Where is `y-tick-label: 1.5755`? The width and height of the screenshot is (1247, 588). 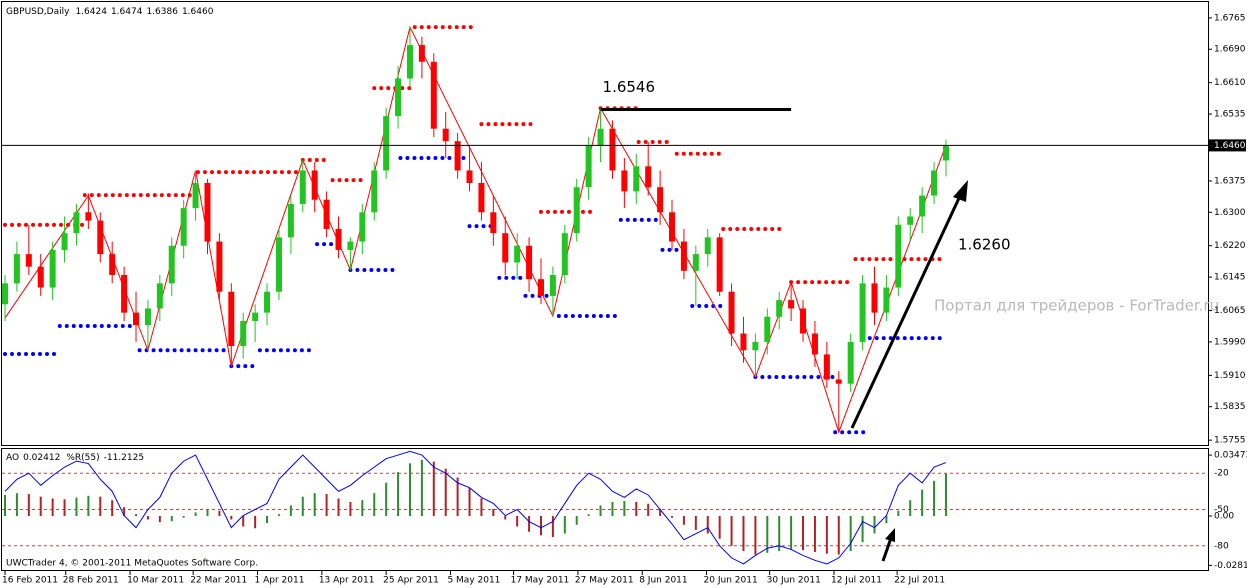
y-tick-label: 1.5755 is located at coordinates (1230, 441).